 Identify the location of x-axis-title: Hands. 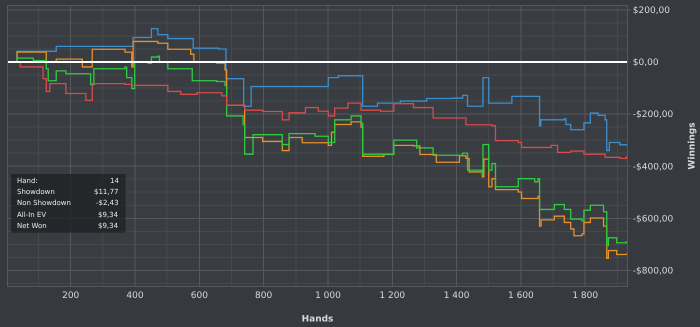
(318, 319).